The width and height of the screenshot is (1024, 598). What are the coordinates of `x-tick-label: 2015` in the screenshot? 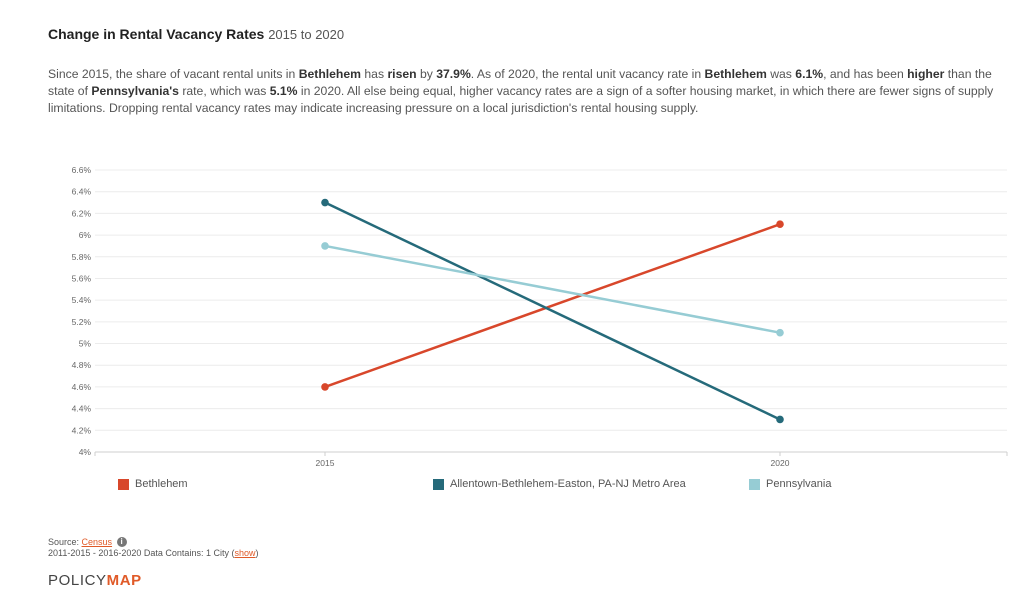 It's located at (325, 463).